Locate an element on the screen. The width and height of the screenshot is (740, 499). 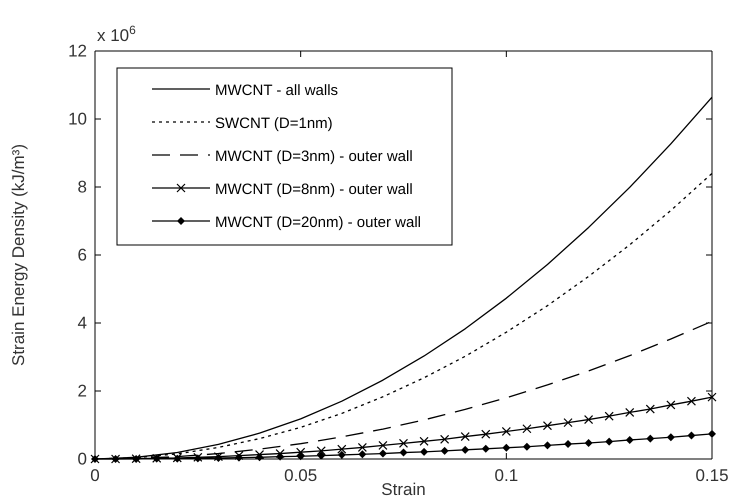
legend-label: MWCNT (D=3nm) - outer wall is located at coordinates (314, 156).